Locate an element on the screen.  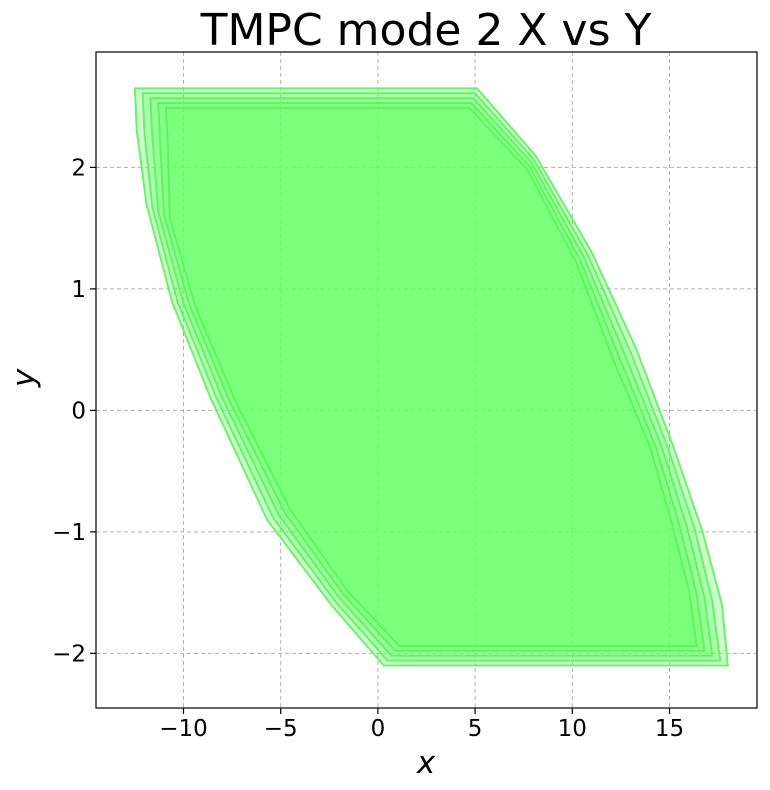
y-axis-label: y is located at coordinates (24, 378).